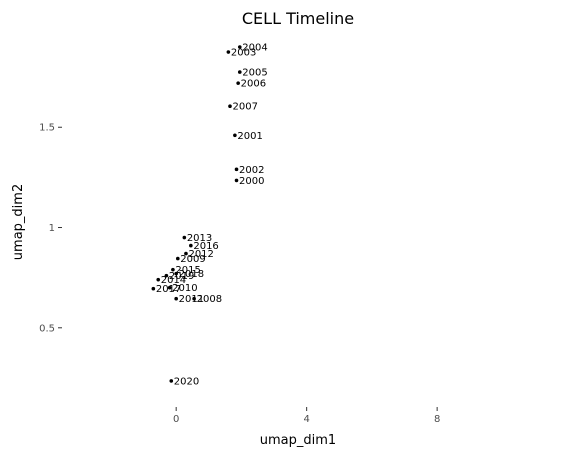 The image size is (564, 458). I want to click on point-label: 2014, so click(173, 280).